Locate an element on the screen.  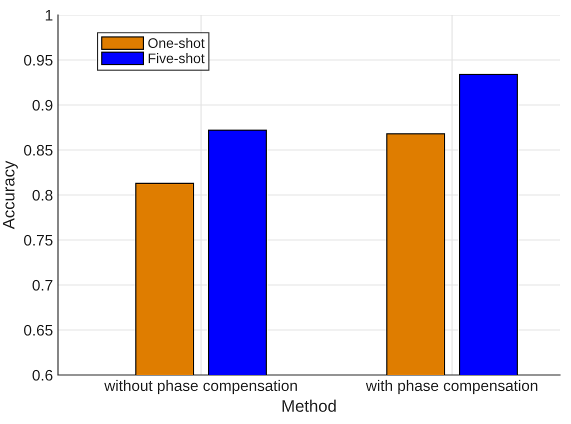
y-tick-label: 0.75 is located at coordinates (38, 240).